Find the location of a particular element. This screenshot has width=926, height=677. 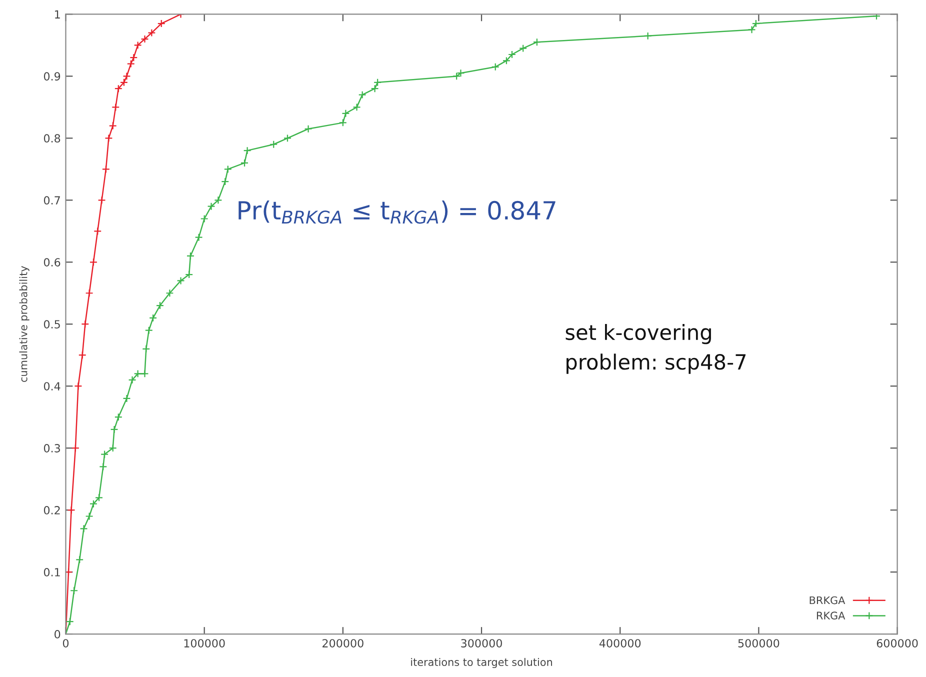

legend-label: BRKGA is located at coordinates (828, 600).